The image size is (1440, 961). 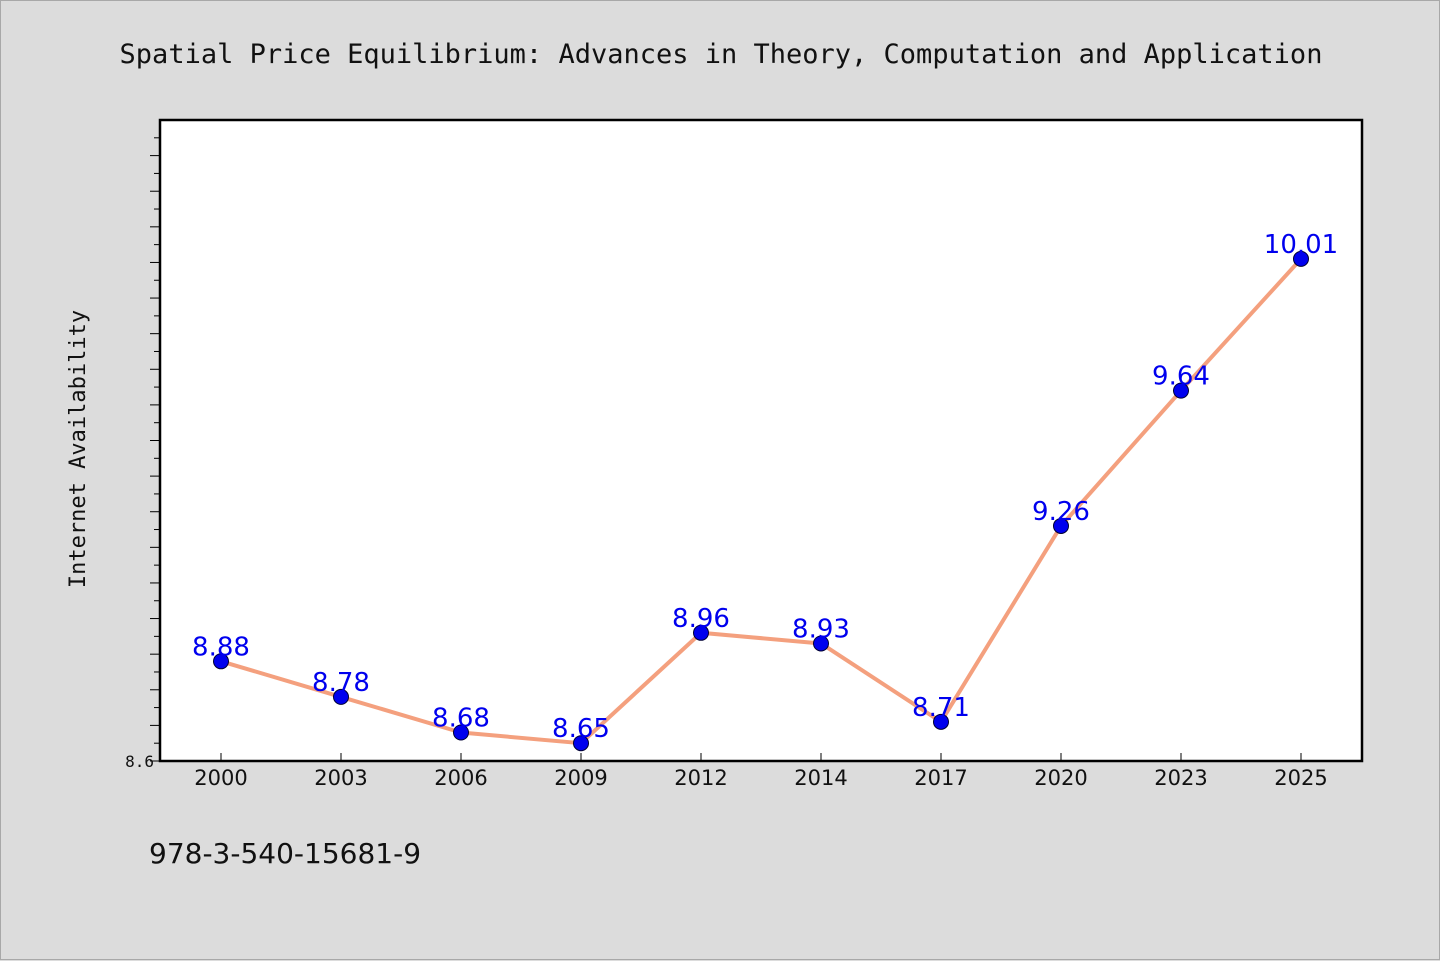 I want to click on x-tick-label: 2014, so click(x=820, y=778).